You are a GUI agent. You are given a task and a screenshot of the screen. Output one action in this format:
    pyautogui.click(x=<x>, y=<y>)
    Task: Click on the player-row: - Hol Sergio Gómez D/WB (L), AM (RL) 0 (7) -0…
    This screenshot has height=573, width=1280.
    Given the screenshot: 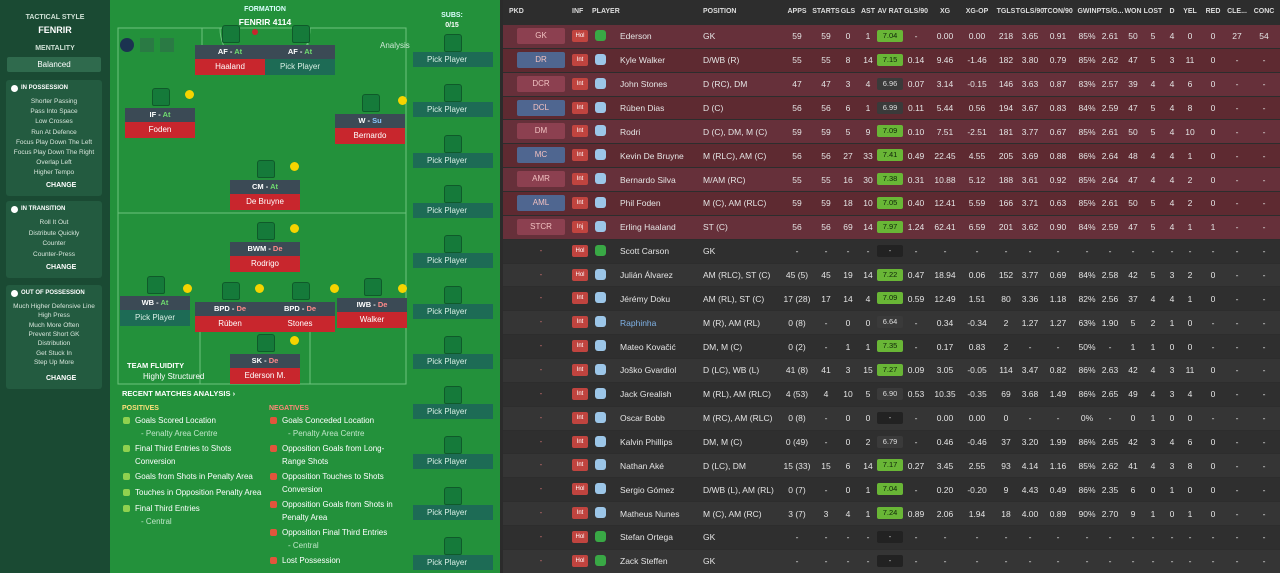 What is the action you would take?
    pyautogui.click(x=891, y=490)
    